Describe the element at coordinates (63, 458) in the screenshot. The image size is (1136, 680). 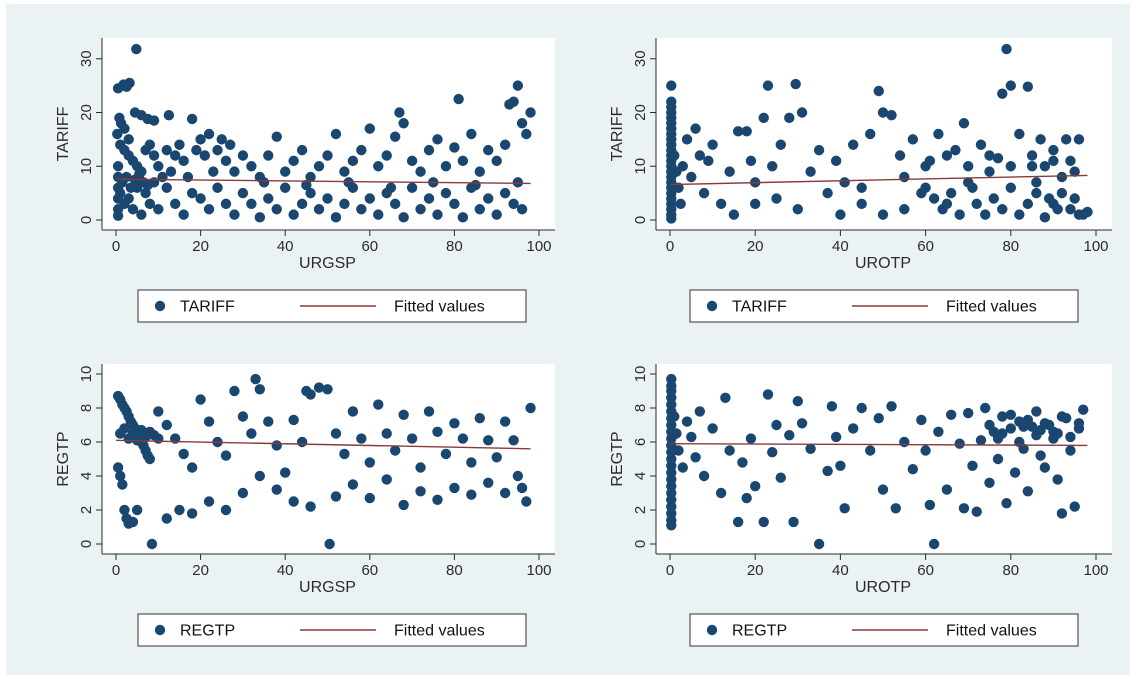
I see `y-axis-title: REGTP` at that location.